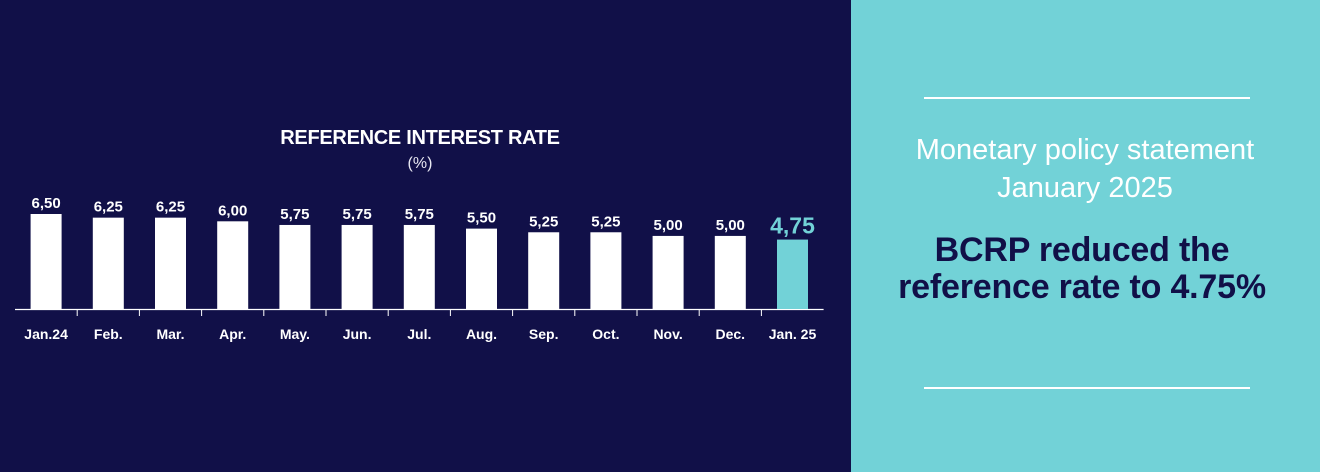  What do you see at coordinates (543, 221) in the screenshot?
I see `value-label-8: 5,25` at bounding box center [543, 221].